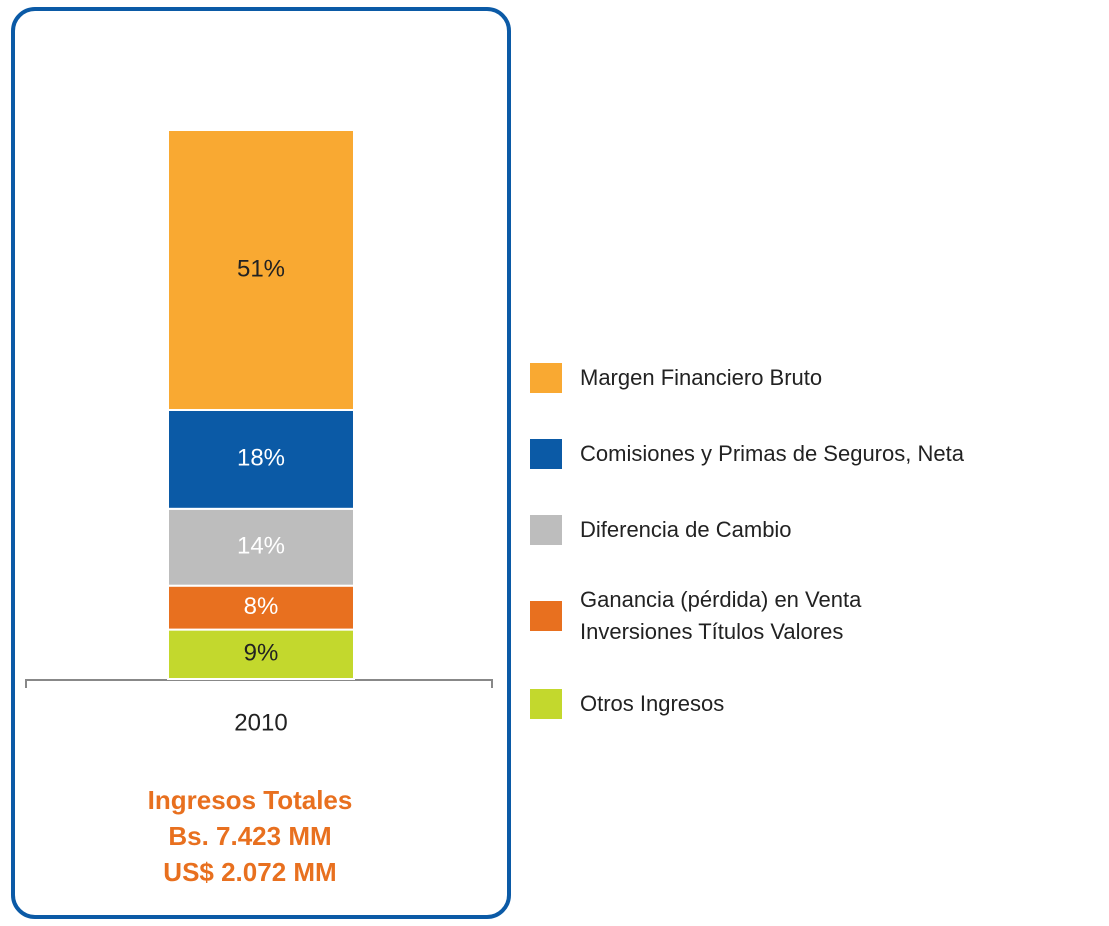 Image resolution: width=1109 pixels, height=926 pixels. Describe the element at coordinates (772, 453) in the screenshot. I see `legend-label: Comisiones y Primas de Seguros, Neta` at that location.